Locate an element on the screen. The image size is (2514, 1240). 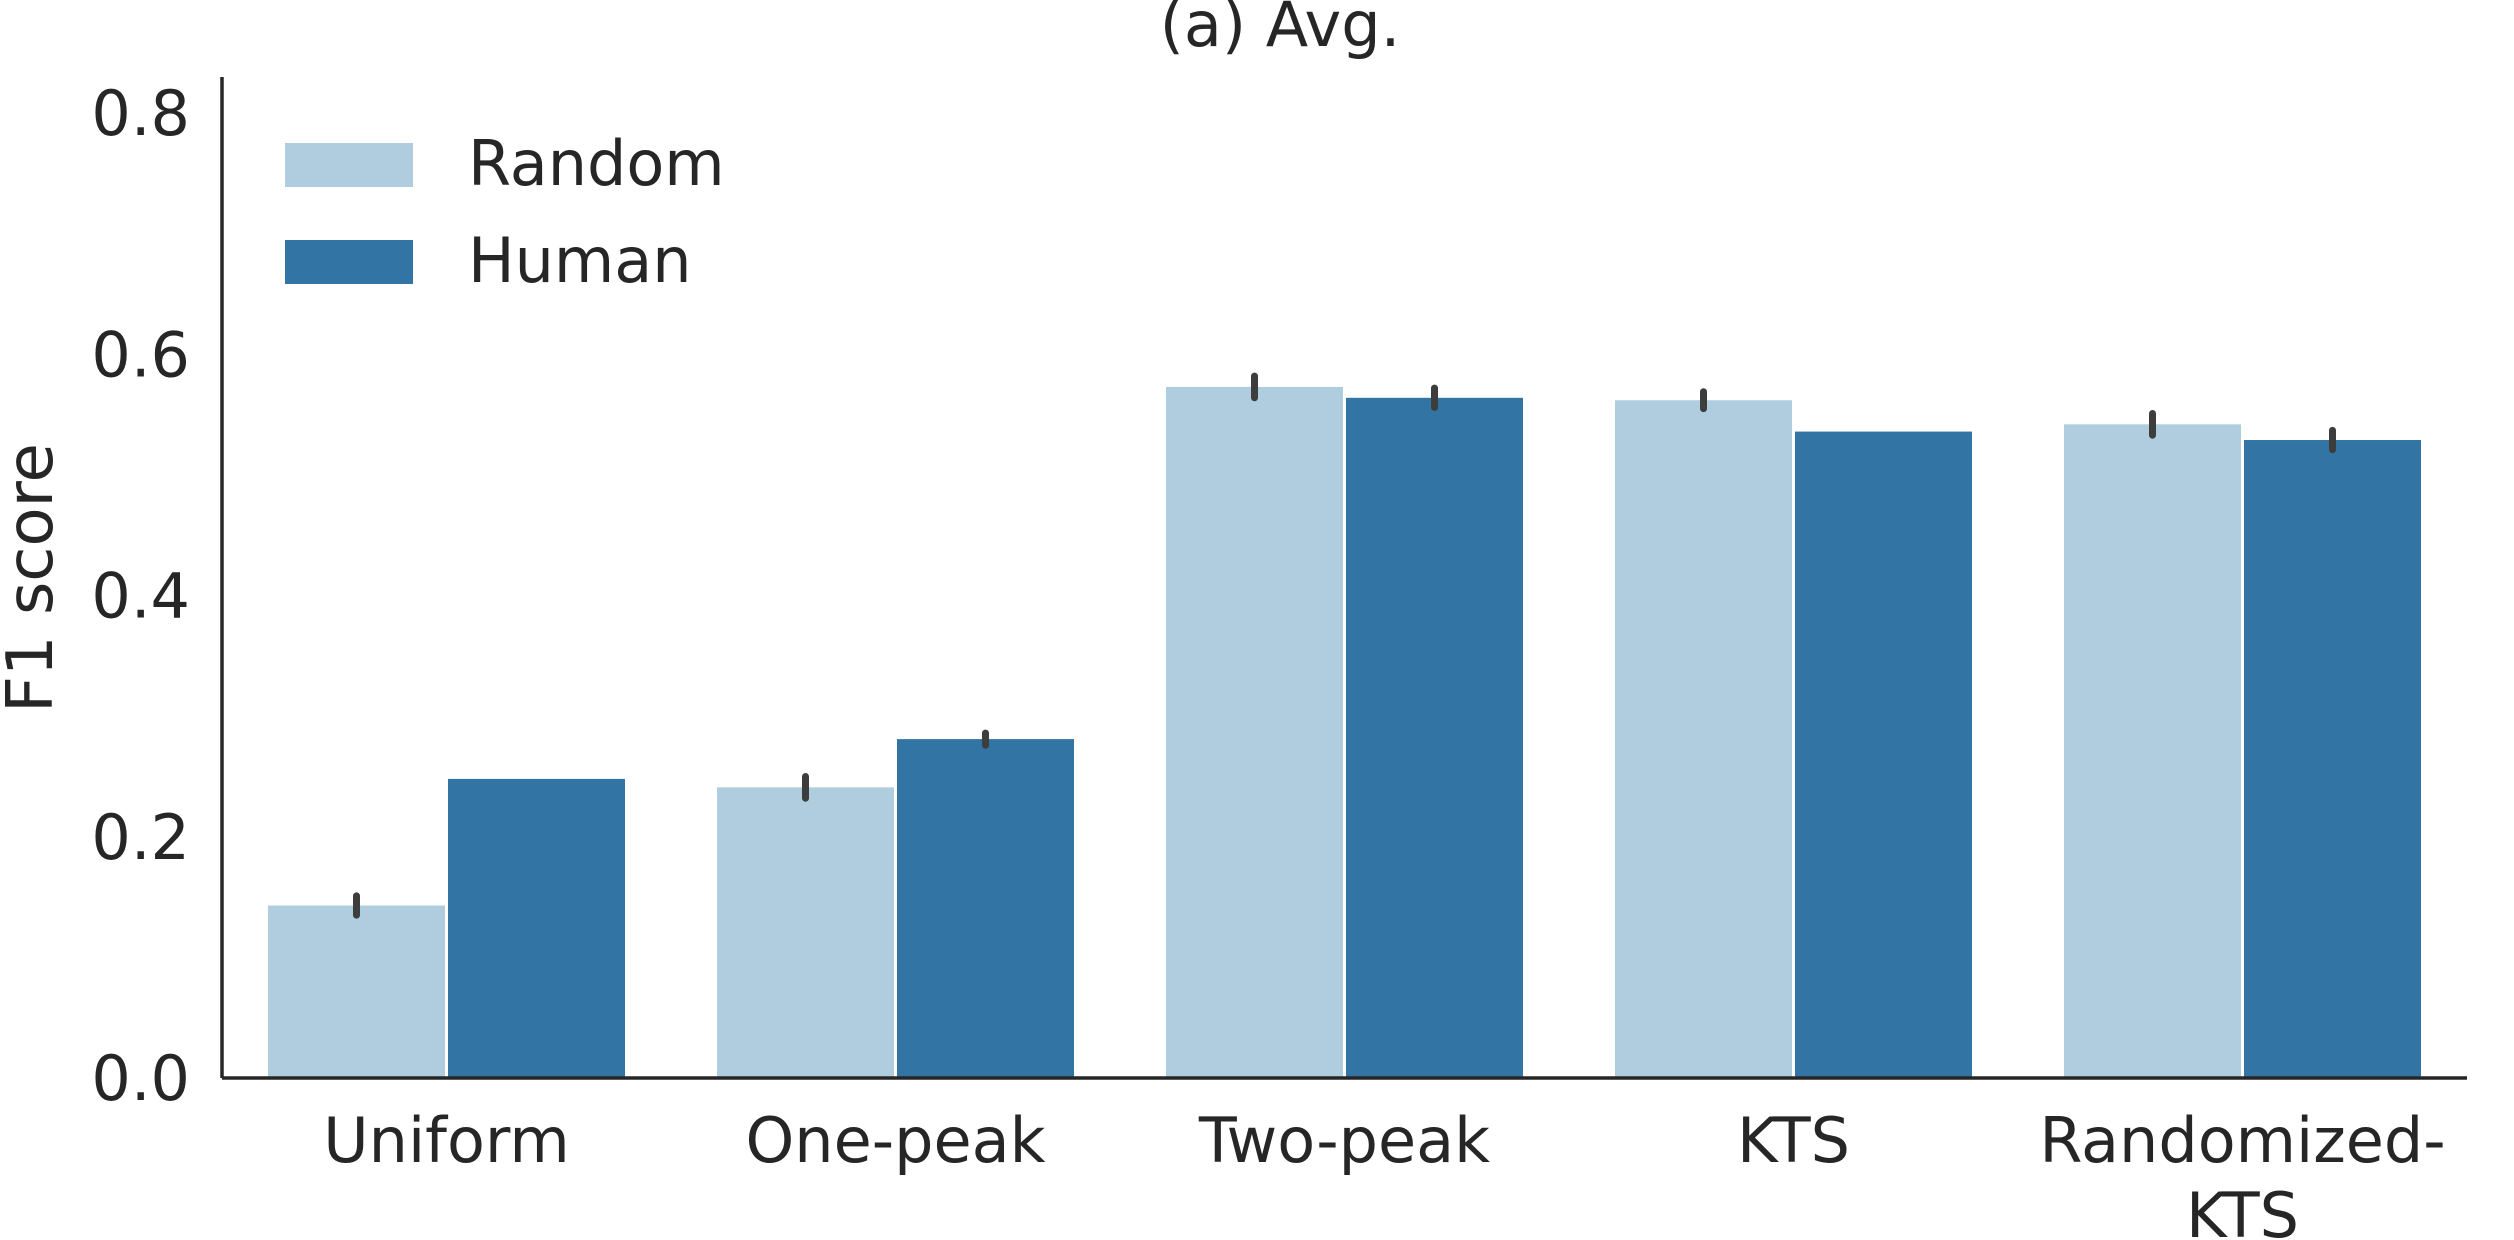
y-tick-label-3: 0.6 is located at coordinates (140, 354).